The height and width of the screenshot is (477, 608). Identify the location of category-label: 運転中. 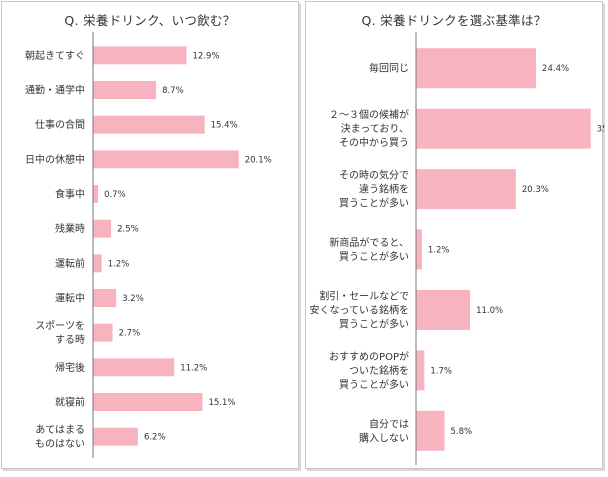
(70, 298).